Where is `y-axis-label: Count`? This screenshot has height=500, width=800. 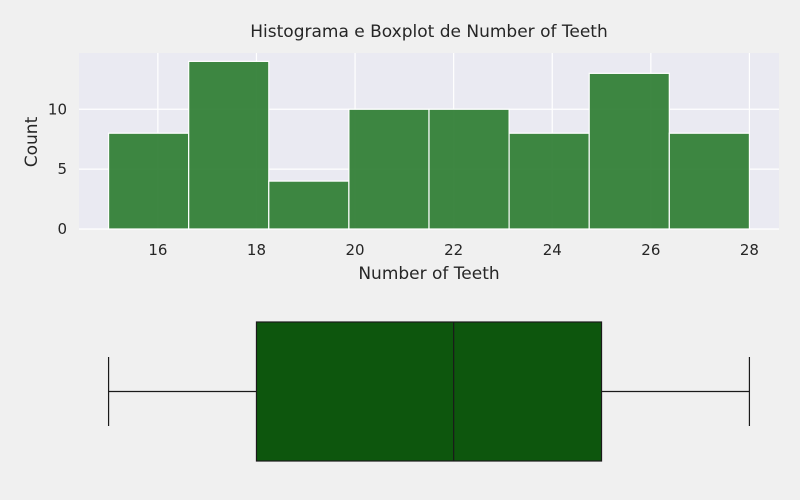 y-axis-label: Count is located at coordinates (32, 141).